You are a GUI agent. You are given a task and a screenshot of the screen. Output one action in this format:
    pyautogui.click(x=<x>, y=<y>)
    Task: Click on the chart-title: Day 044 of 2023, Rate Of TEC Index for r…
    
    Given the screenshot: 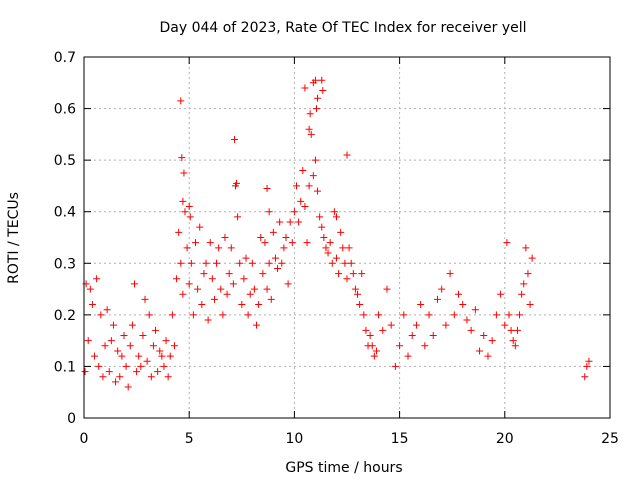 What is the action you would take?
    pyautogui.click(x=342, y=28)
    